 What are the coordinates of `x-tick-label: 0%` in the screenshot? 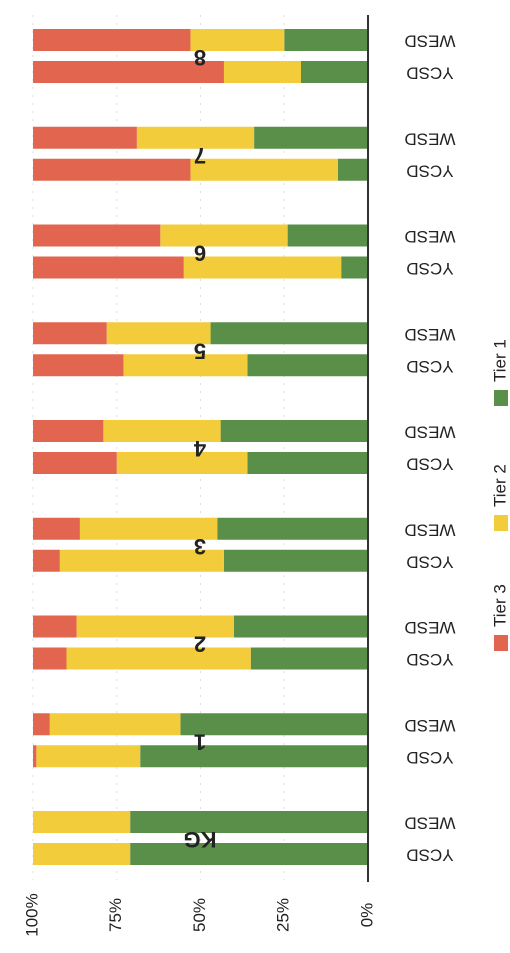 It's located at (366, 915).